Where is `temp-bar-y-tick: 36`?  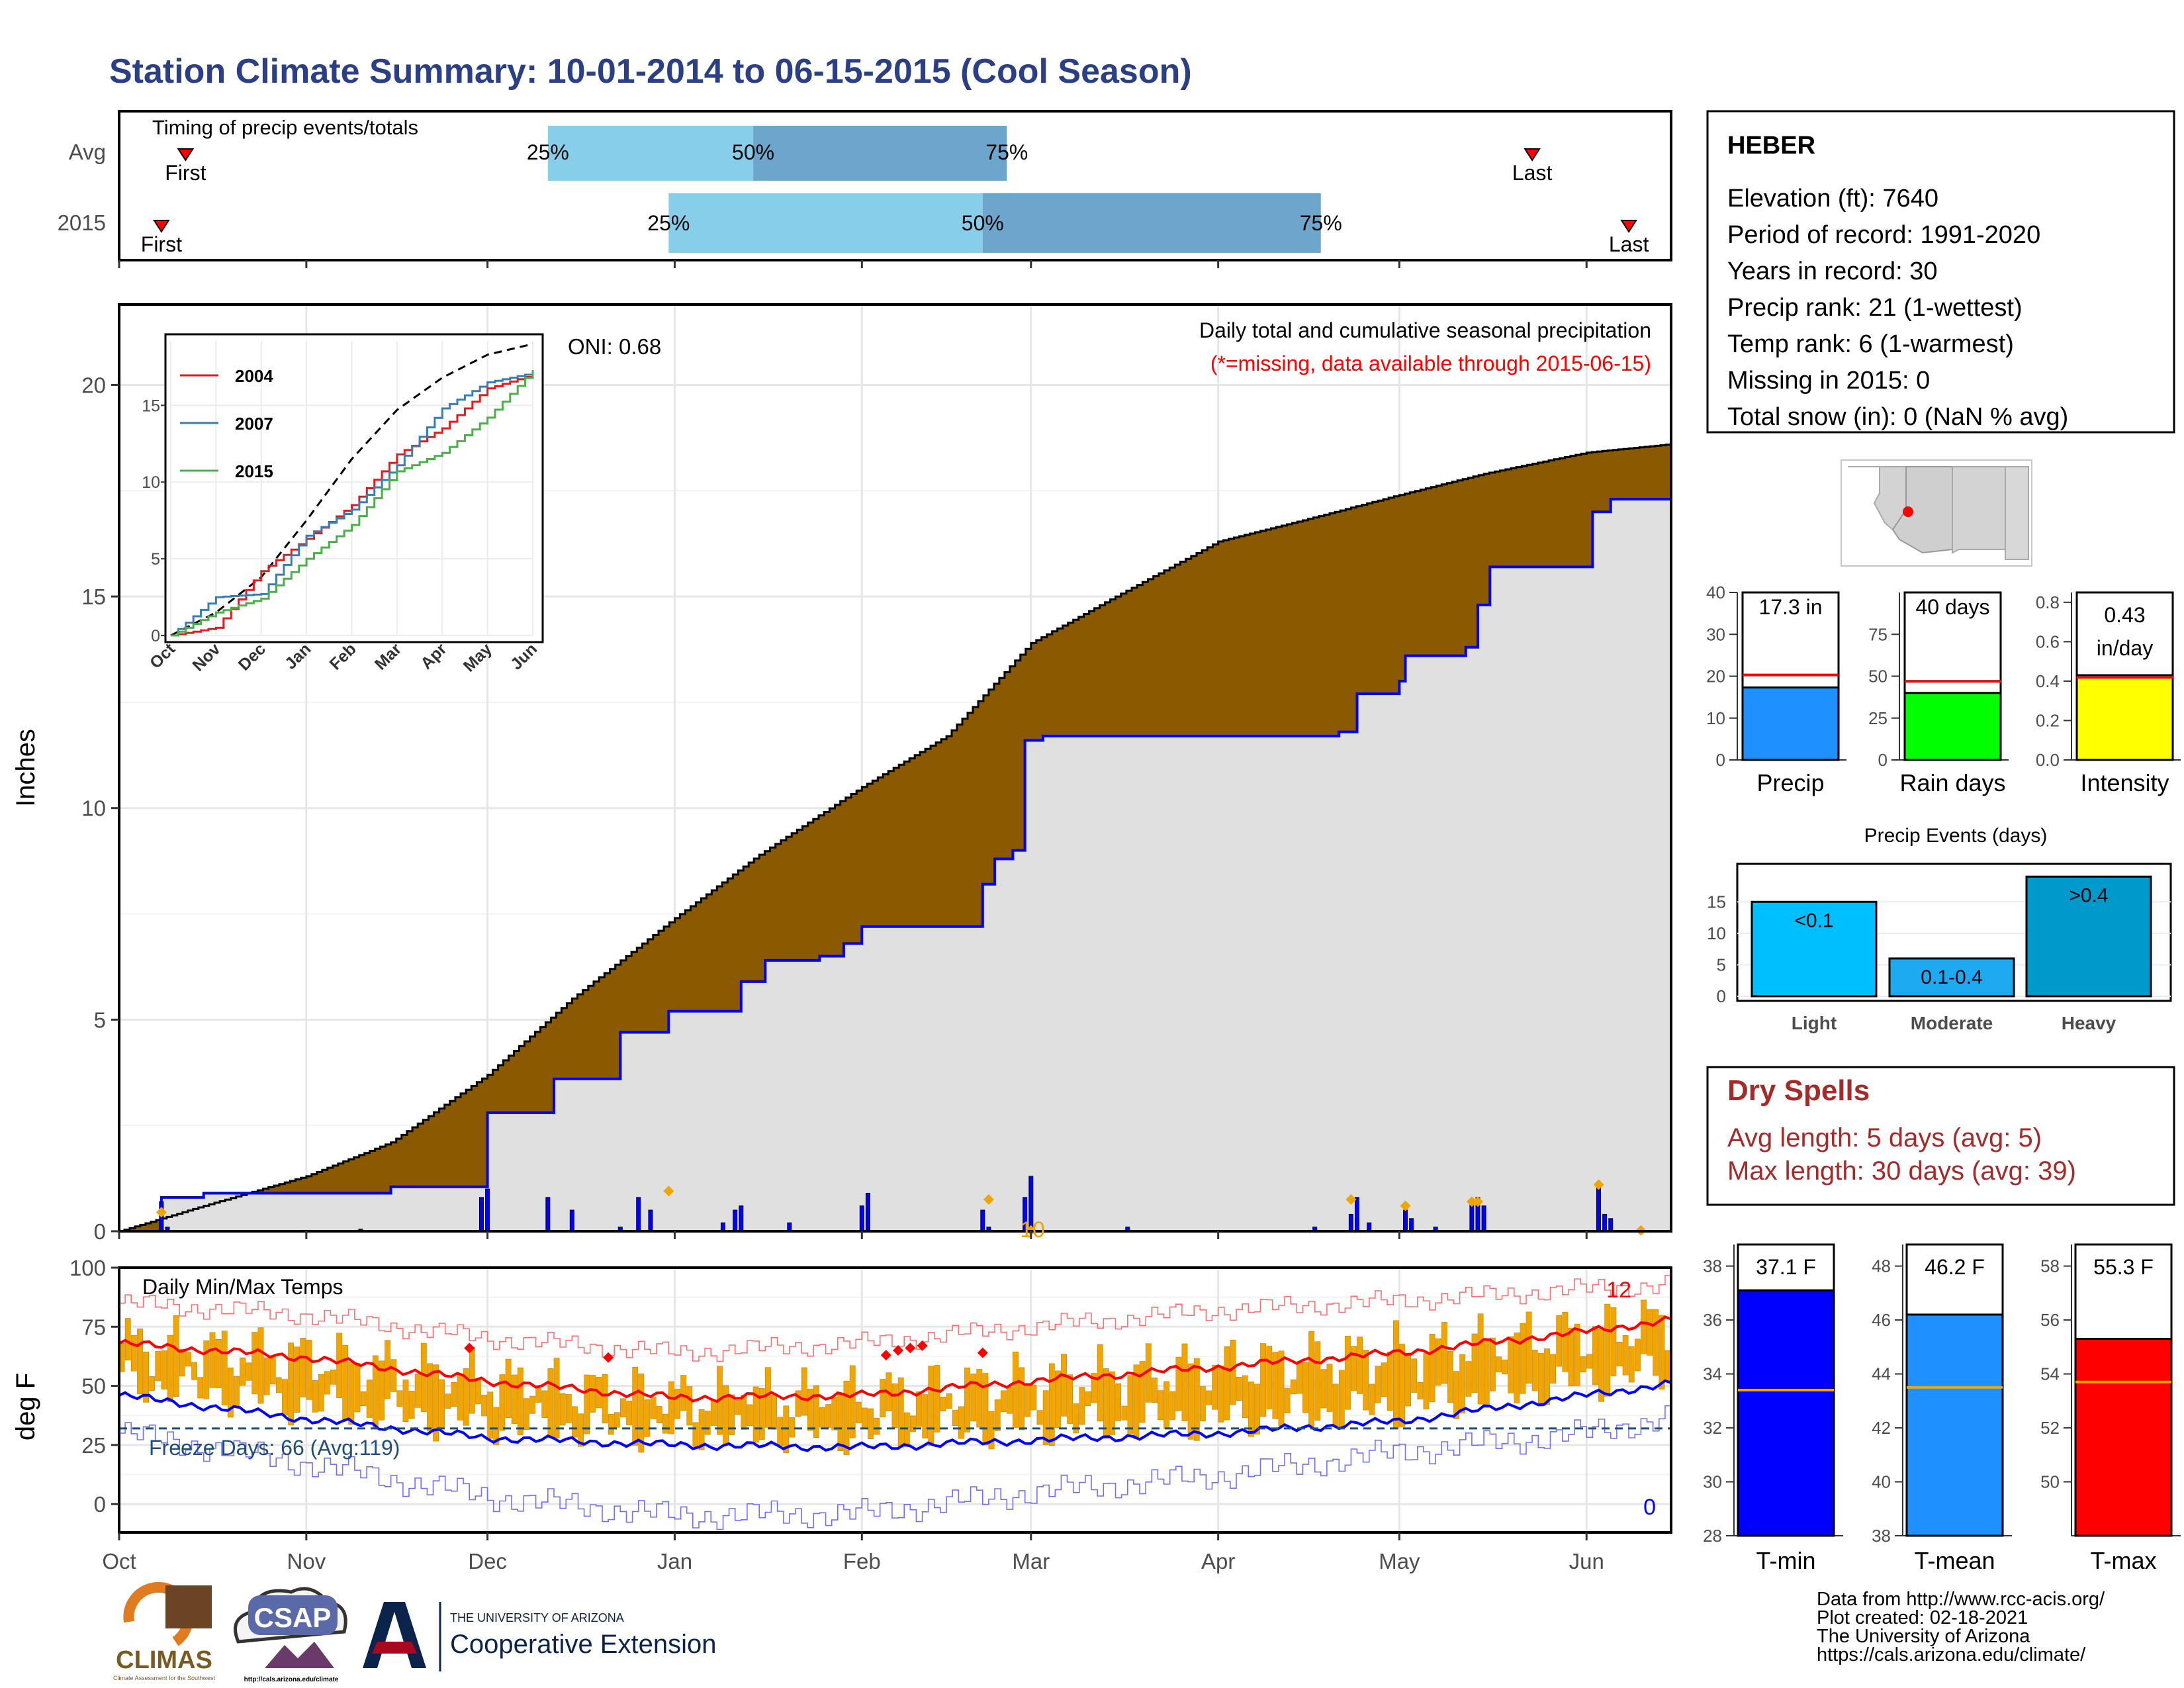
temp-bar-y-tick: 36 is located at coordinates (1712, 1320).